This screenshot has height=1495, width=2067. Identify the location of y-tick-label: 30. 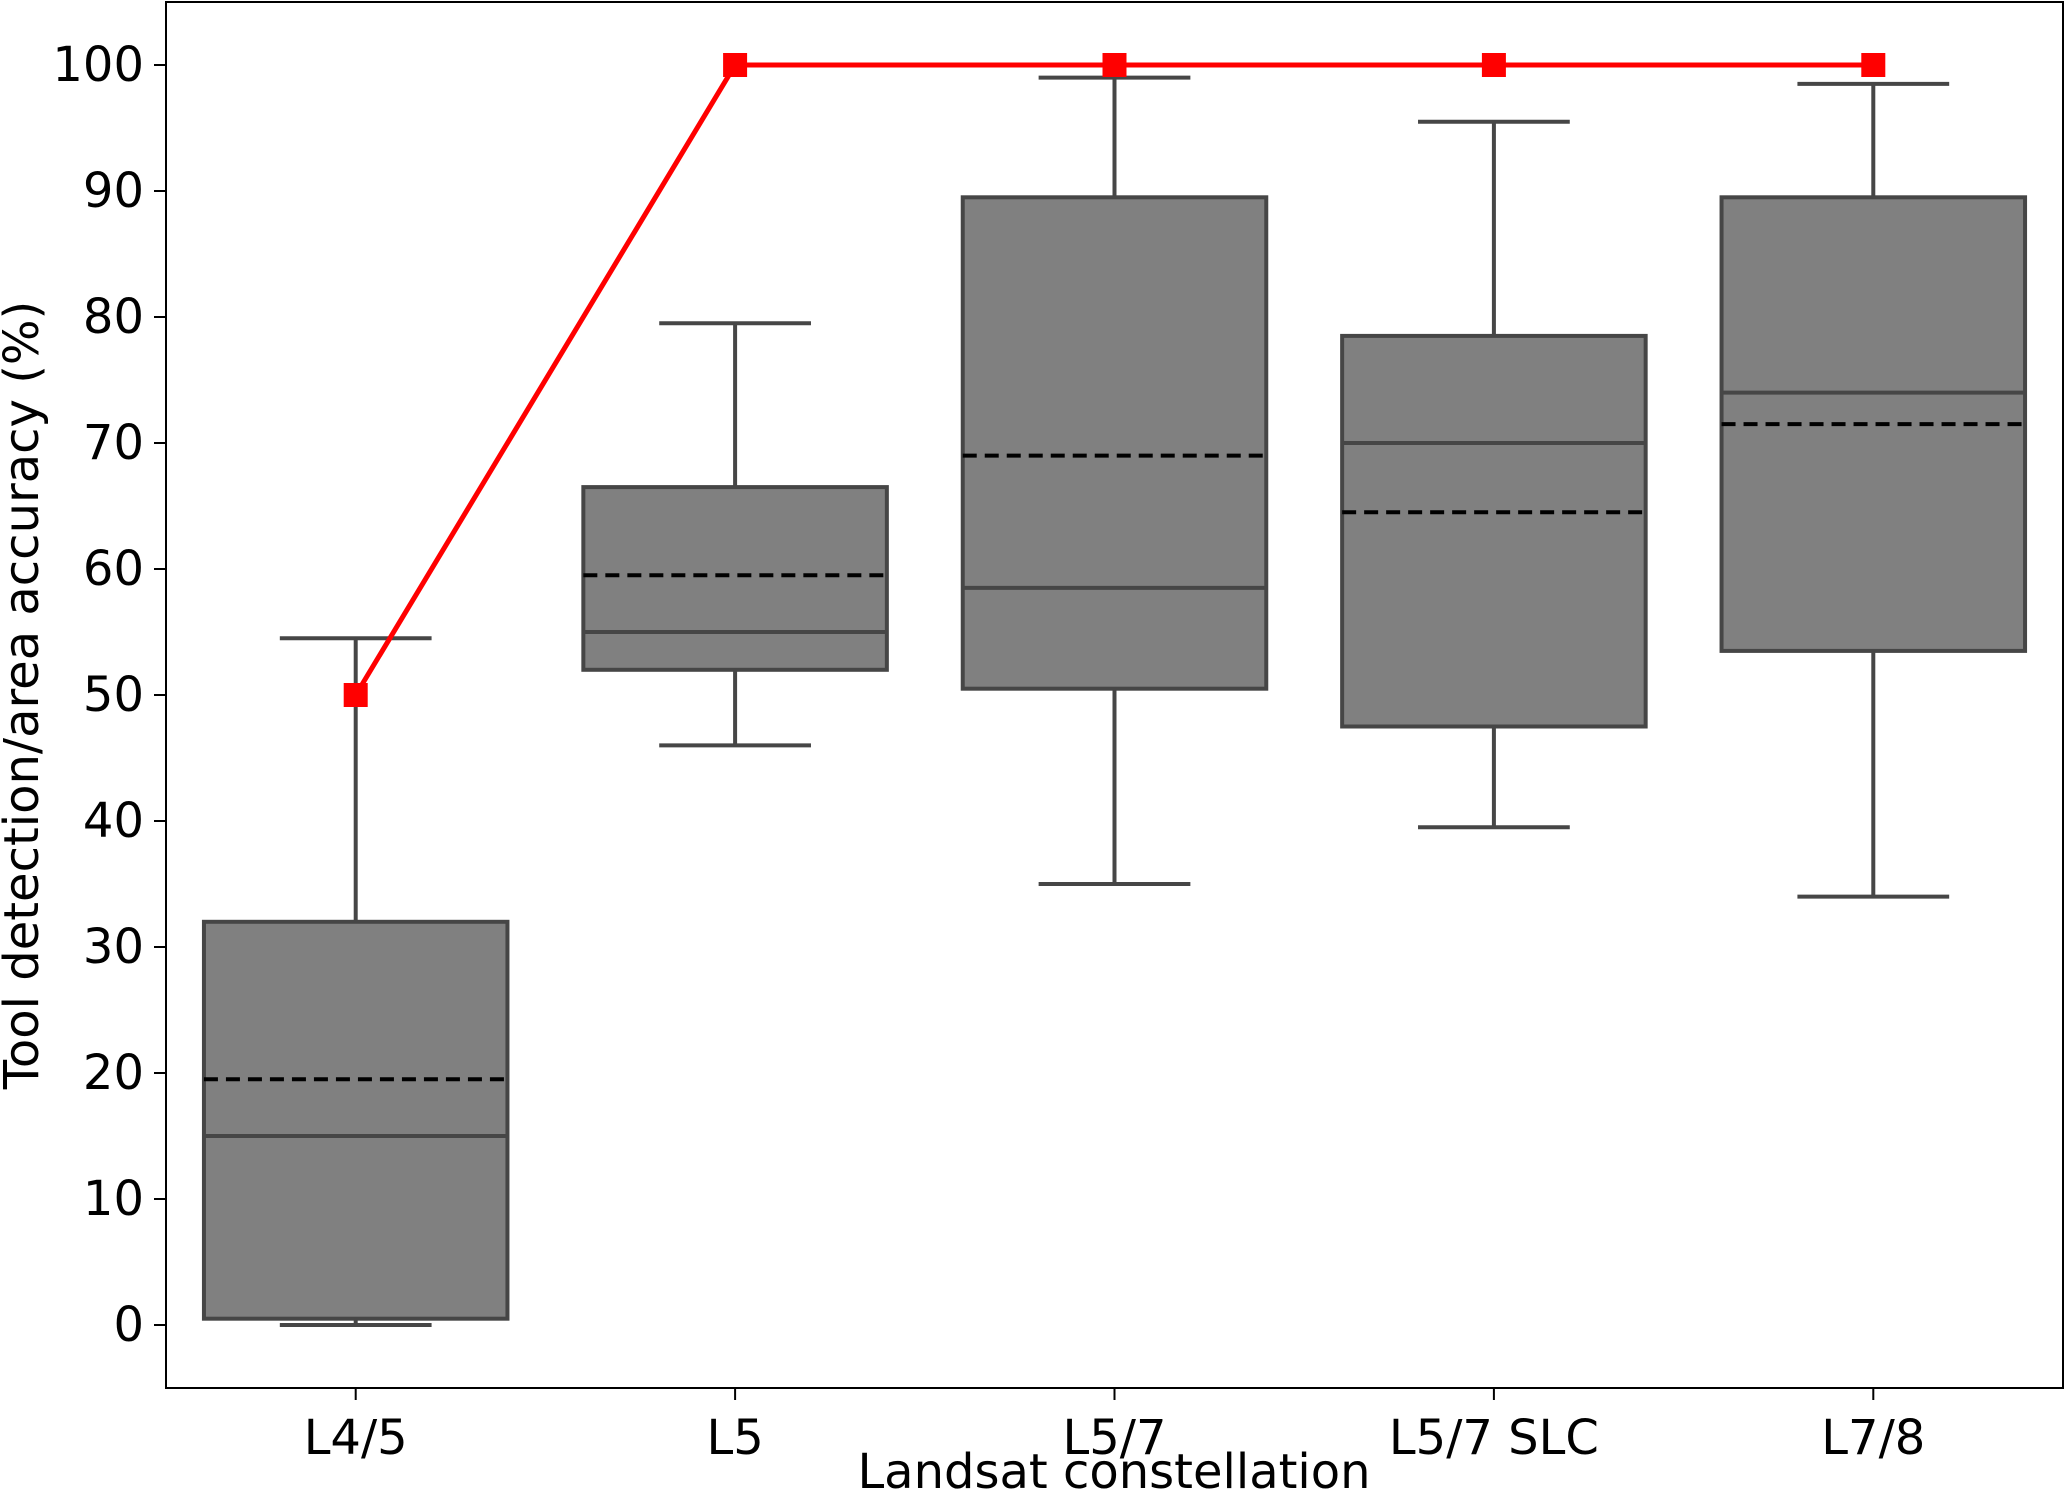
(113, 947).